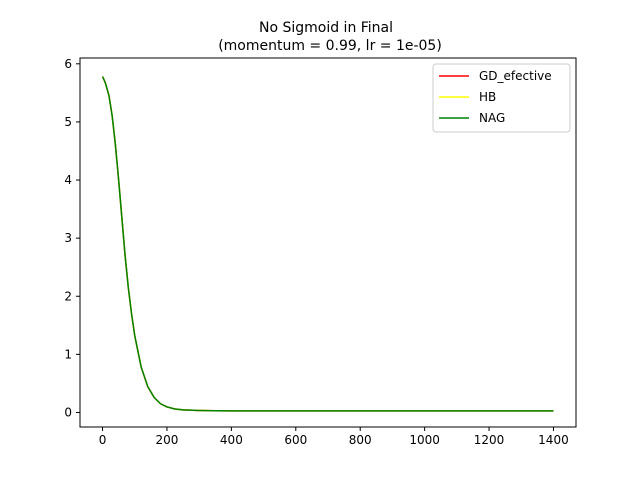 This screenshot has width=640, height=480. I want to click on x-tick-label: 0, so click(103, 440).